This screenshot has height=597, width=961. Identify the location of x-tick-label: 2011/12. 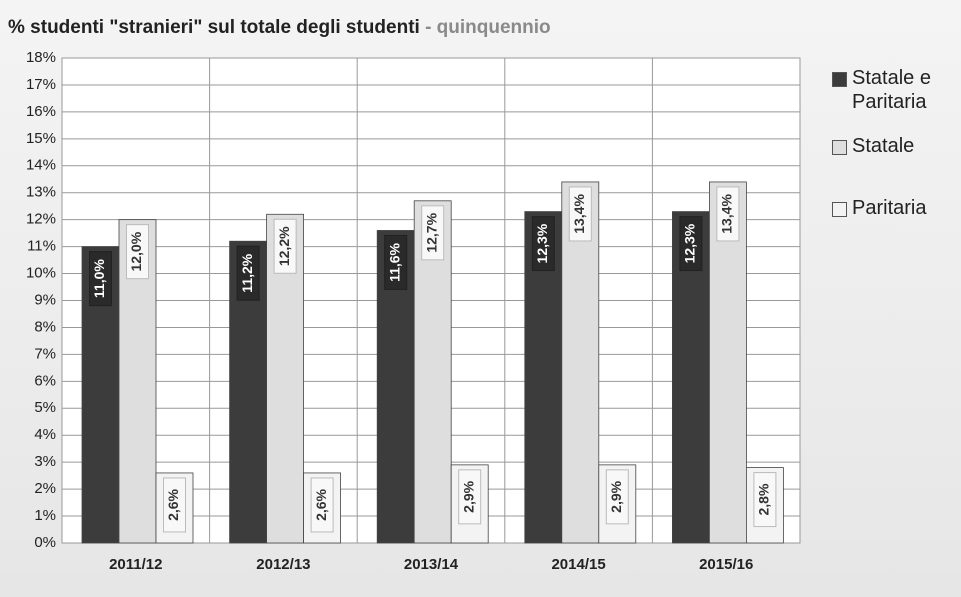
(135, 564).